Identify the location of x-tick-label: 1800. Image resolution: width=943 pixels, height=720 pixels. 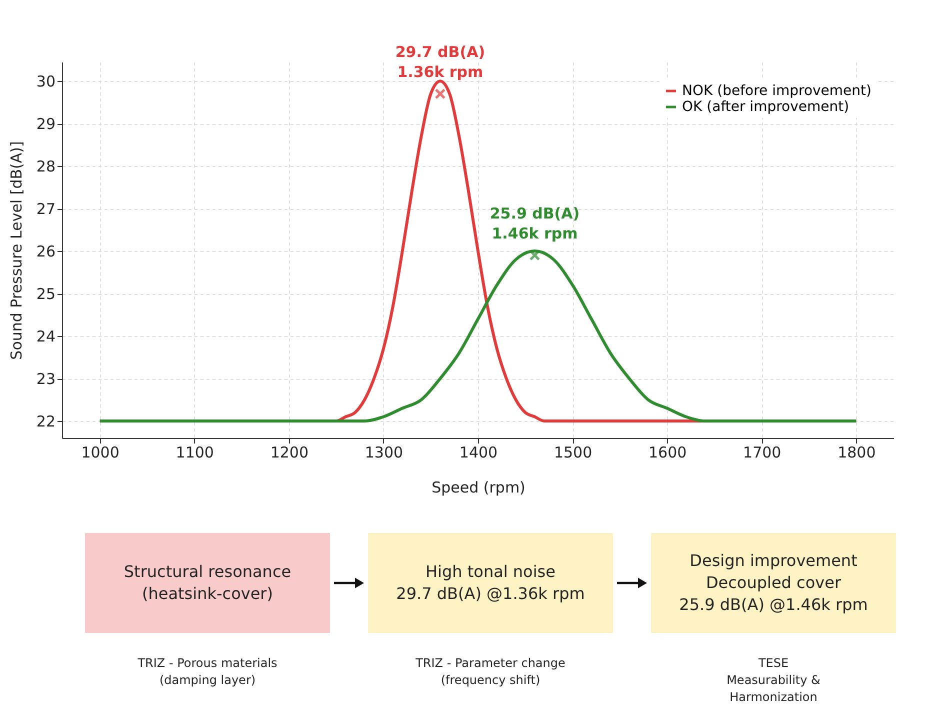
(857, 453).